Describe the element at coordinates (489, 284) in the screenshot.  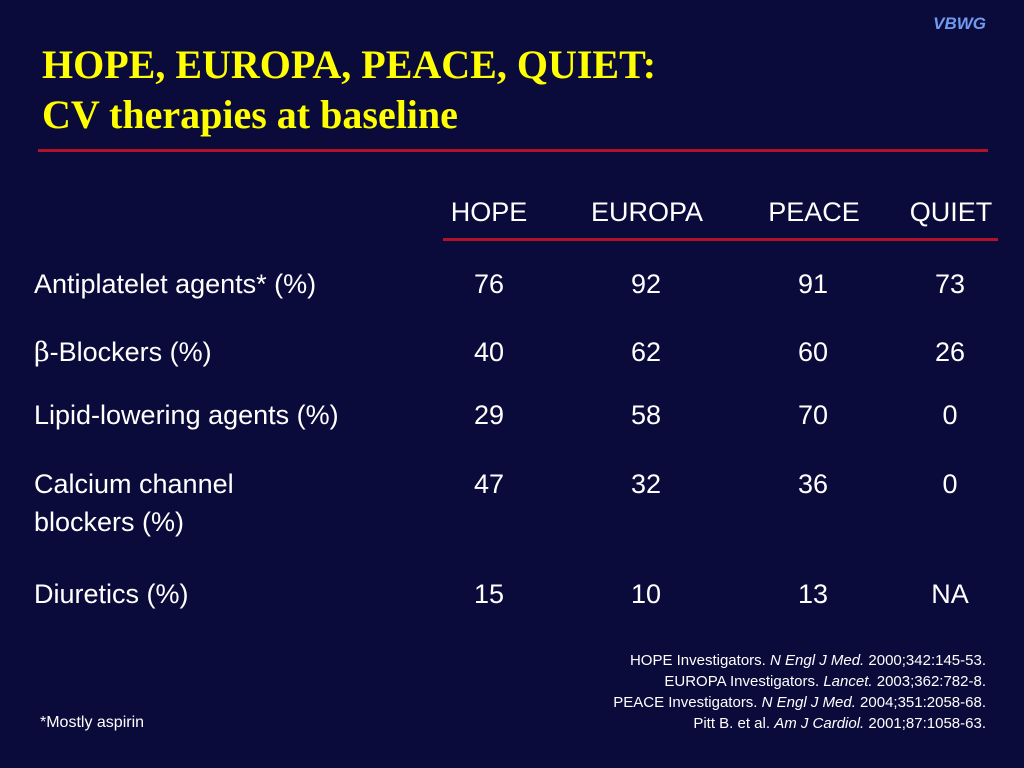
I see `table-cell: 76` at that location.